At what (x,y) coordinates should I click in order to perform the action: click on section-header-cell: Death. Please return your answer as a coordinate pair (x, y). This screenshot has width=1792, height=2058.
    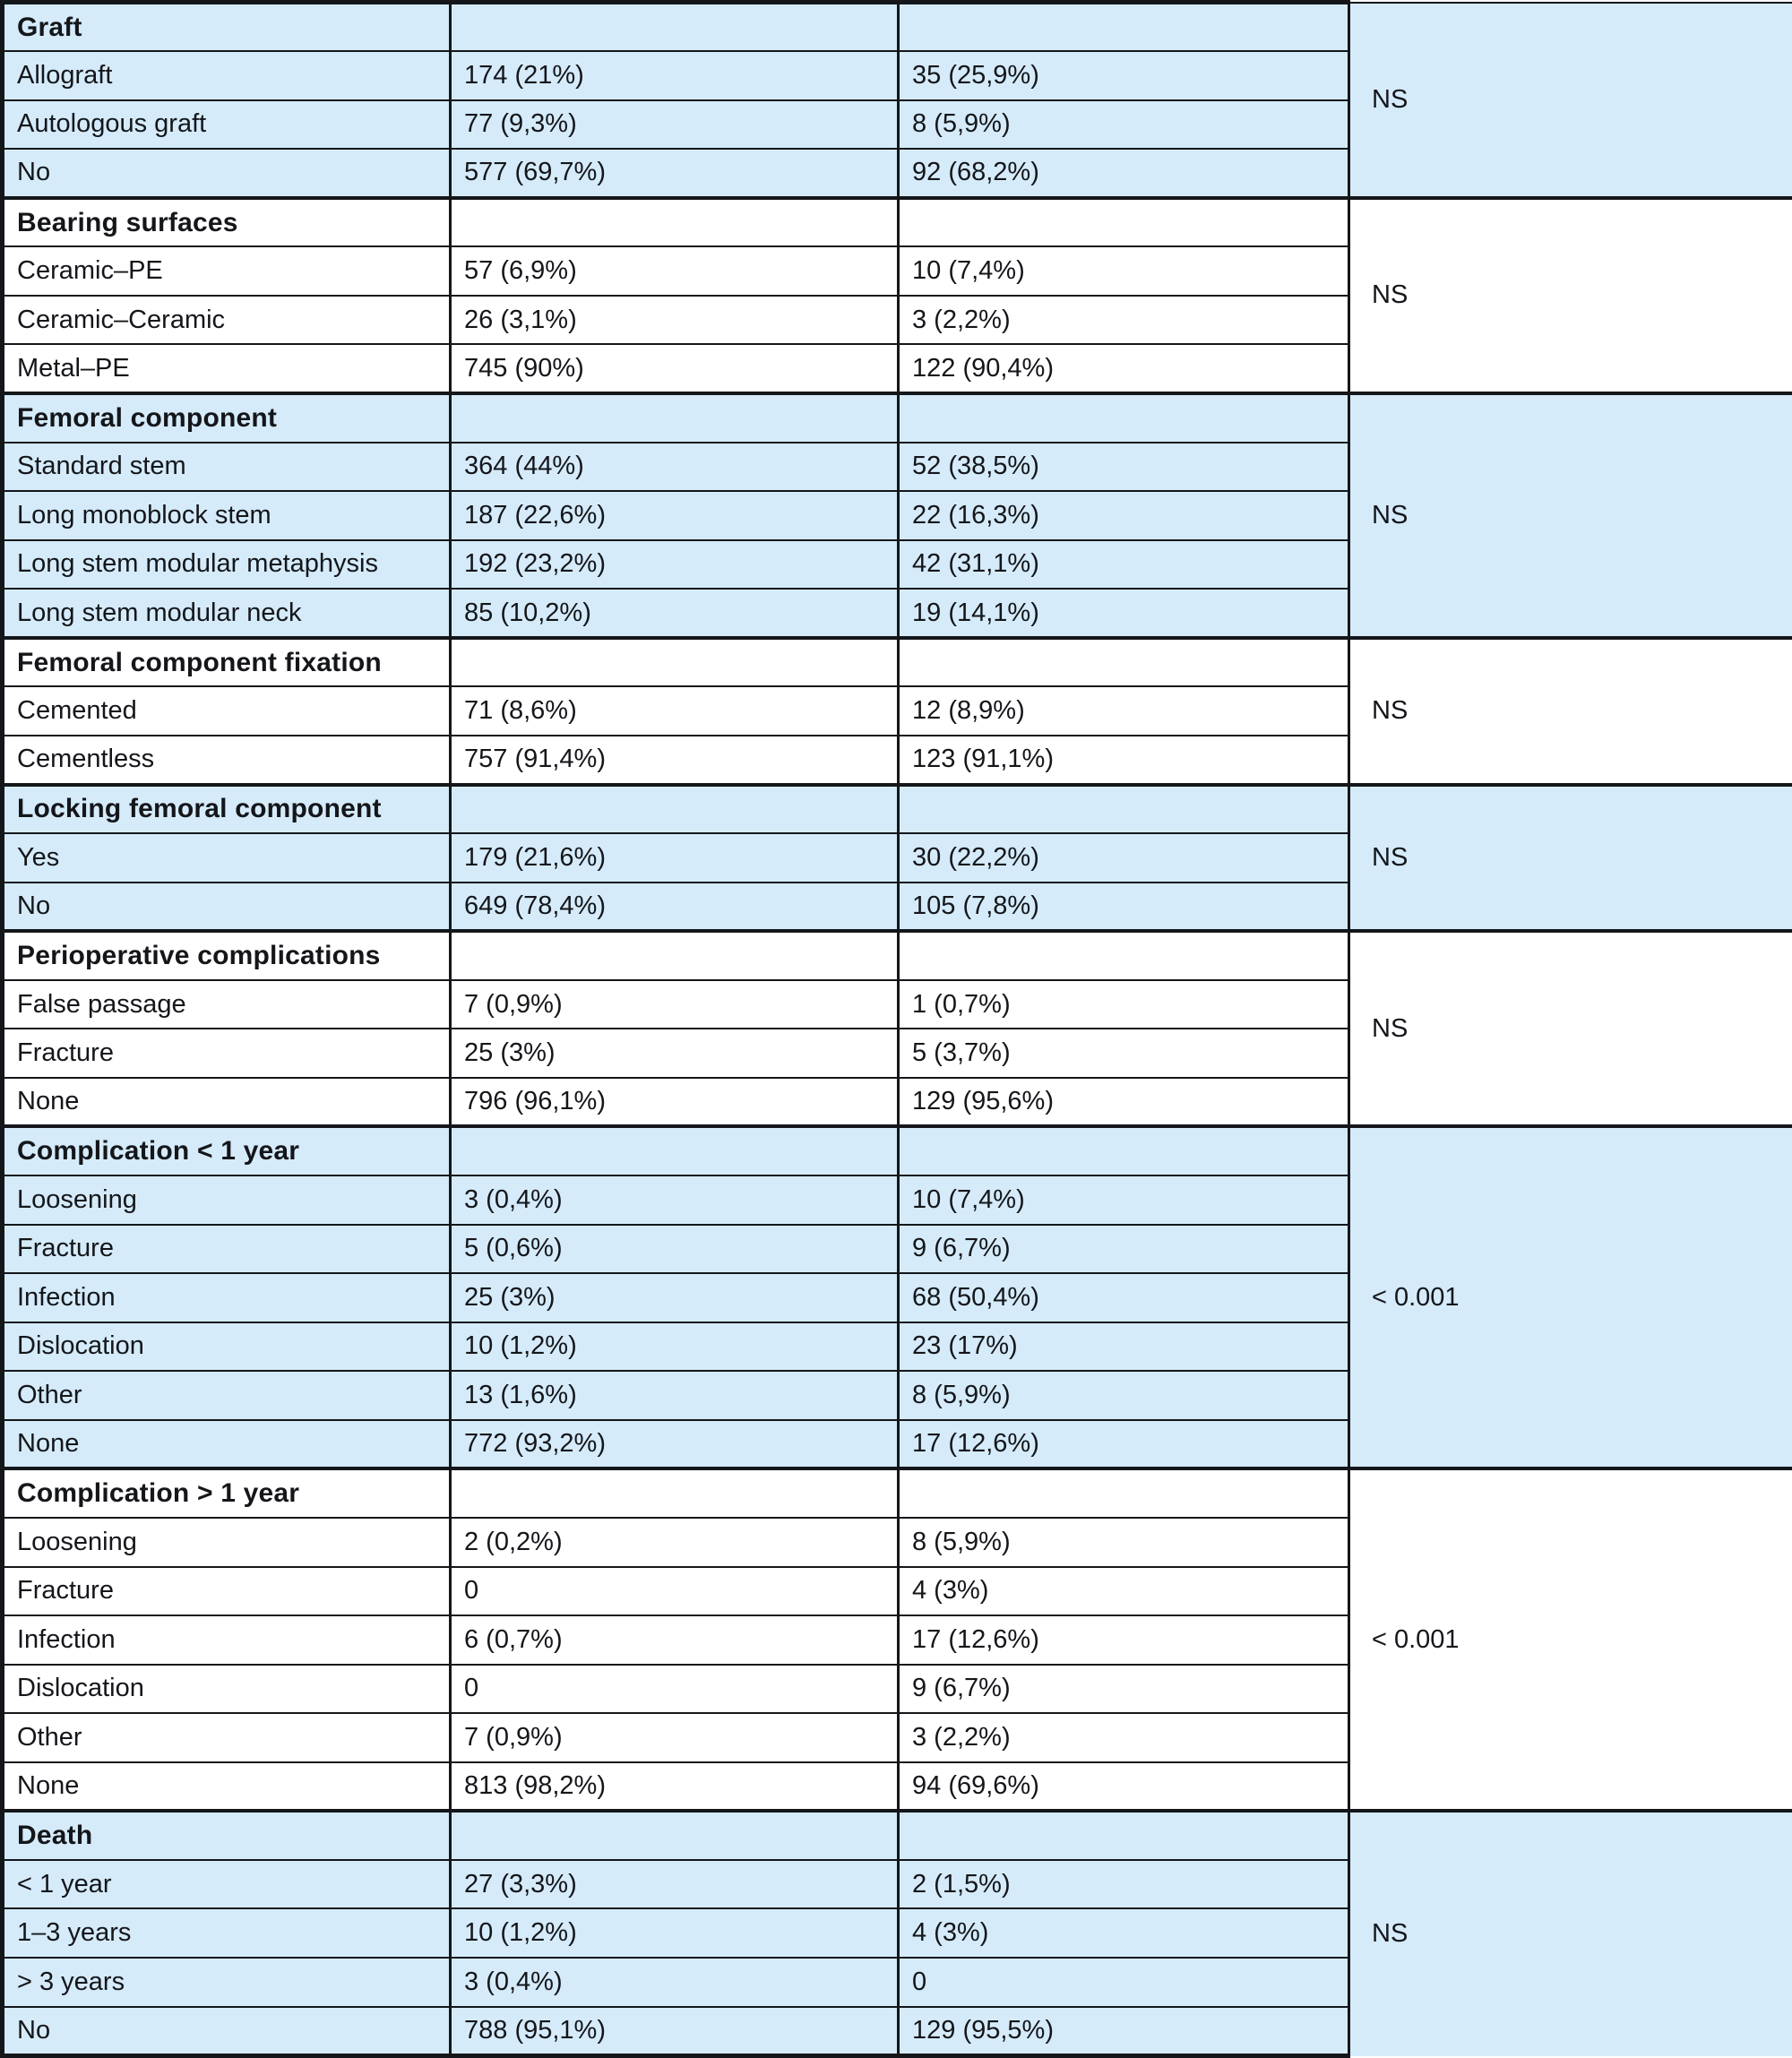
    Looking at the image, I should click on (226, 1835).